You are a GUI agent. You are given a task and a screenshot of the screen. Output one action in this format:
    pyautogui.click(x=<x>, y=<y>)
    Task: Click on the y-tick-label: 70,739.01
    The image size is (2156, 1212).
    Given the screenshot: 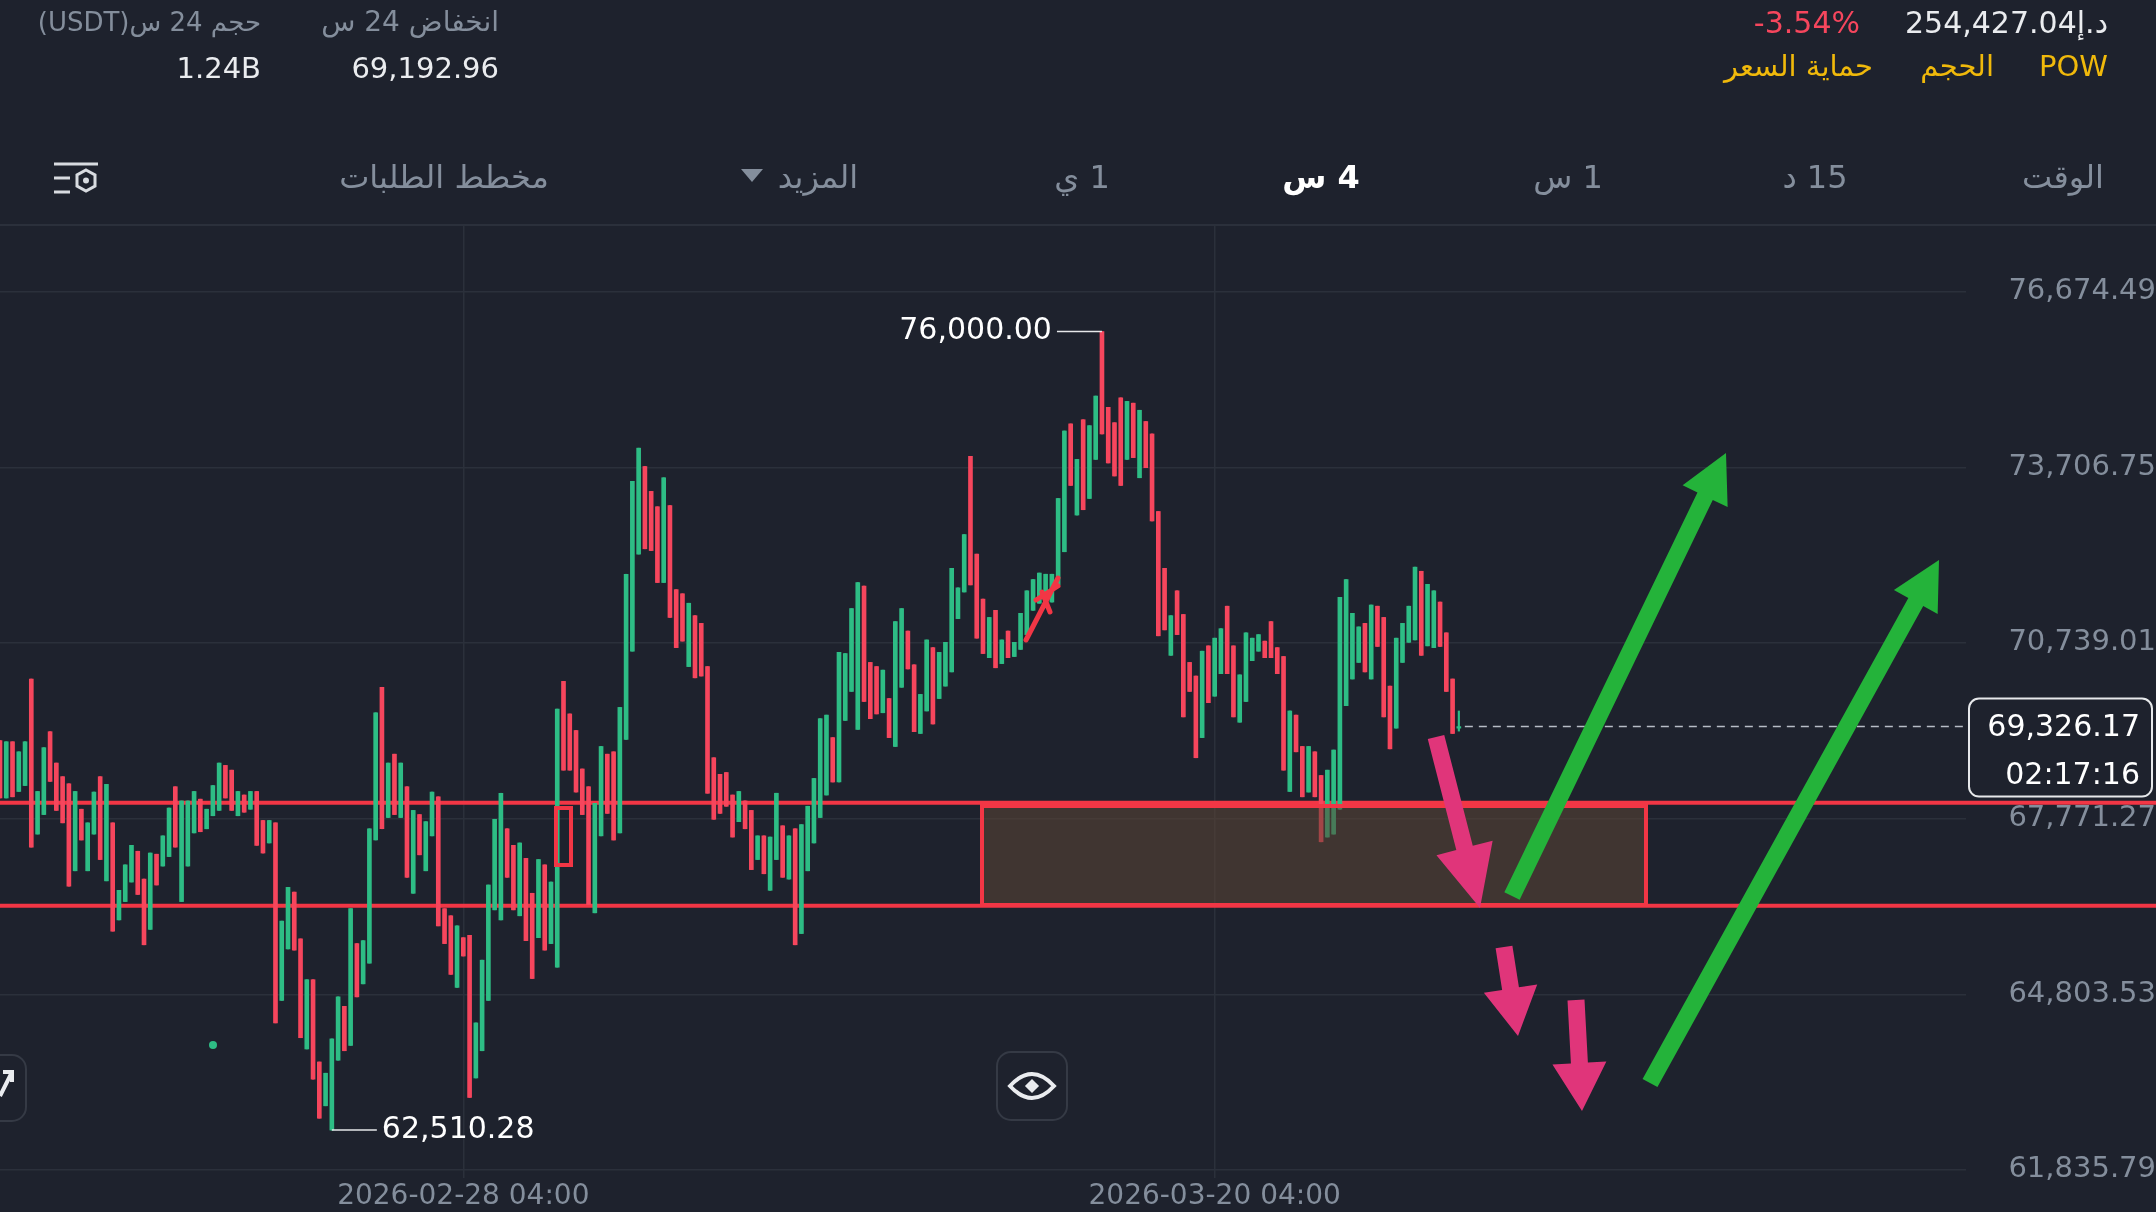 What is the action you would take?
    pyautogui.click(x=2082, y=640)
    